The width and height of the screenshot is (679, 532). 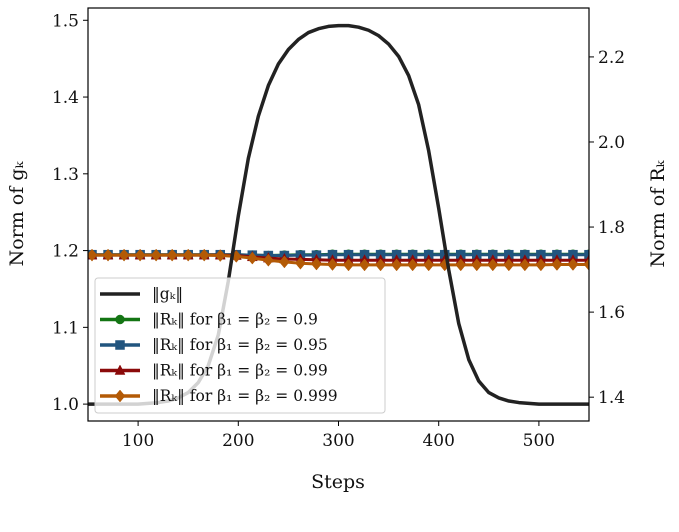 I want to click on x-tick-label: 300, so click(x=338, y=441).